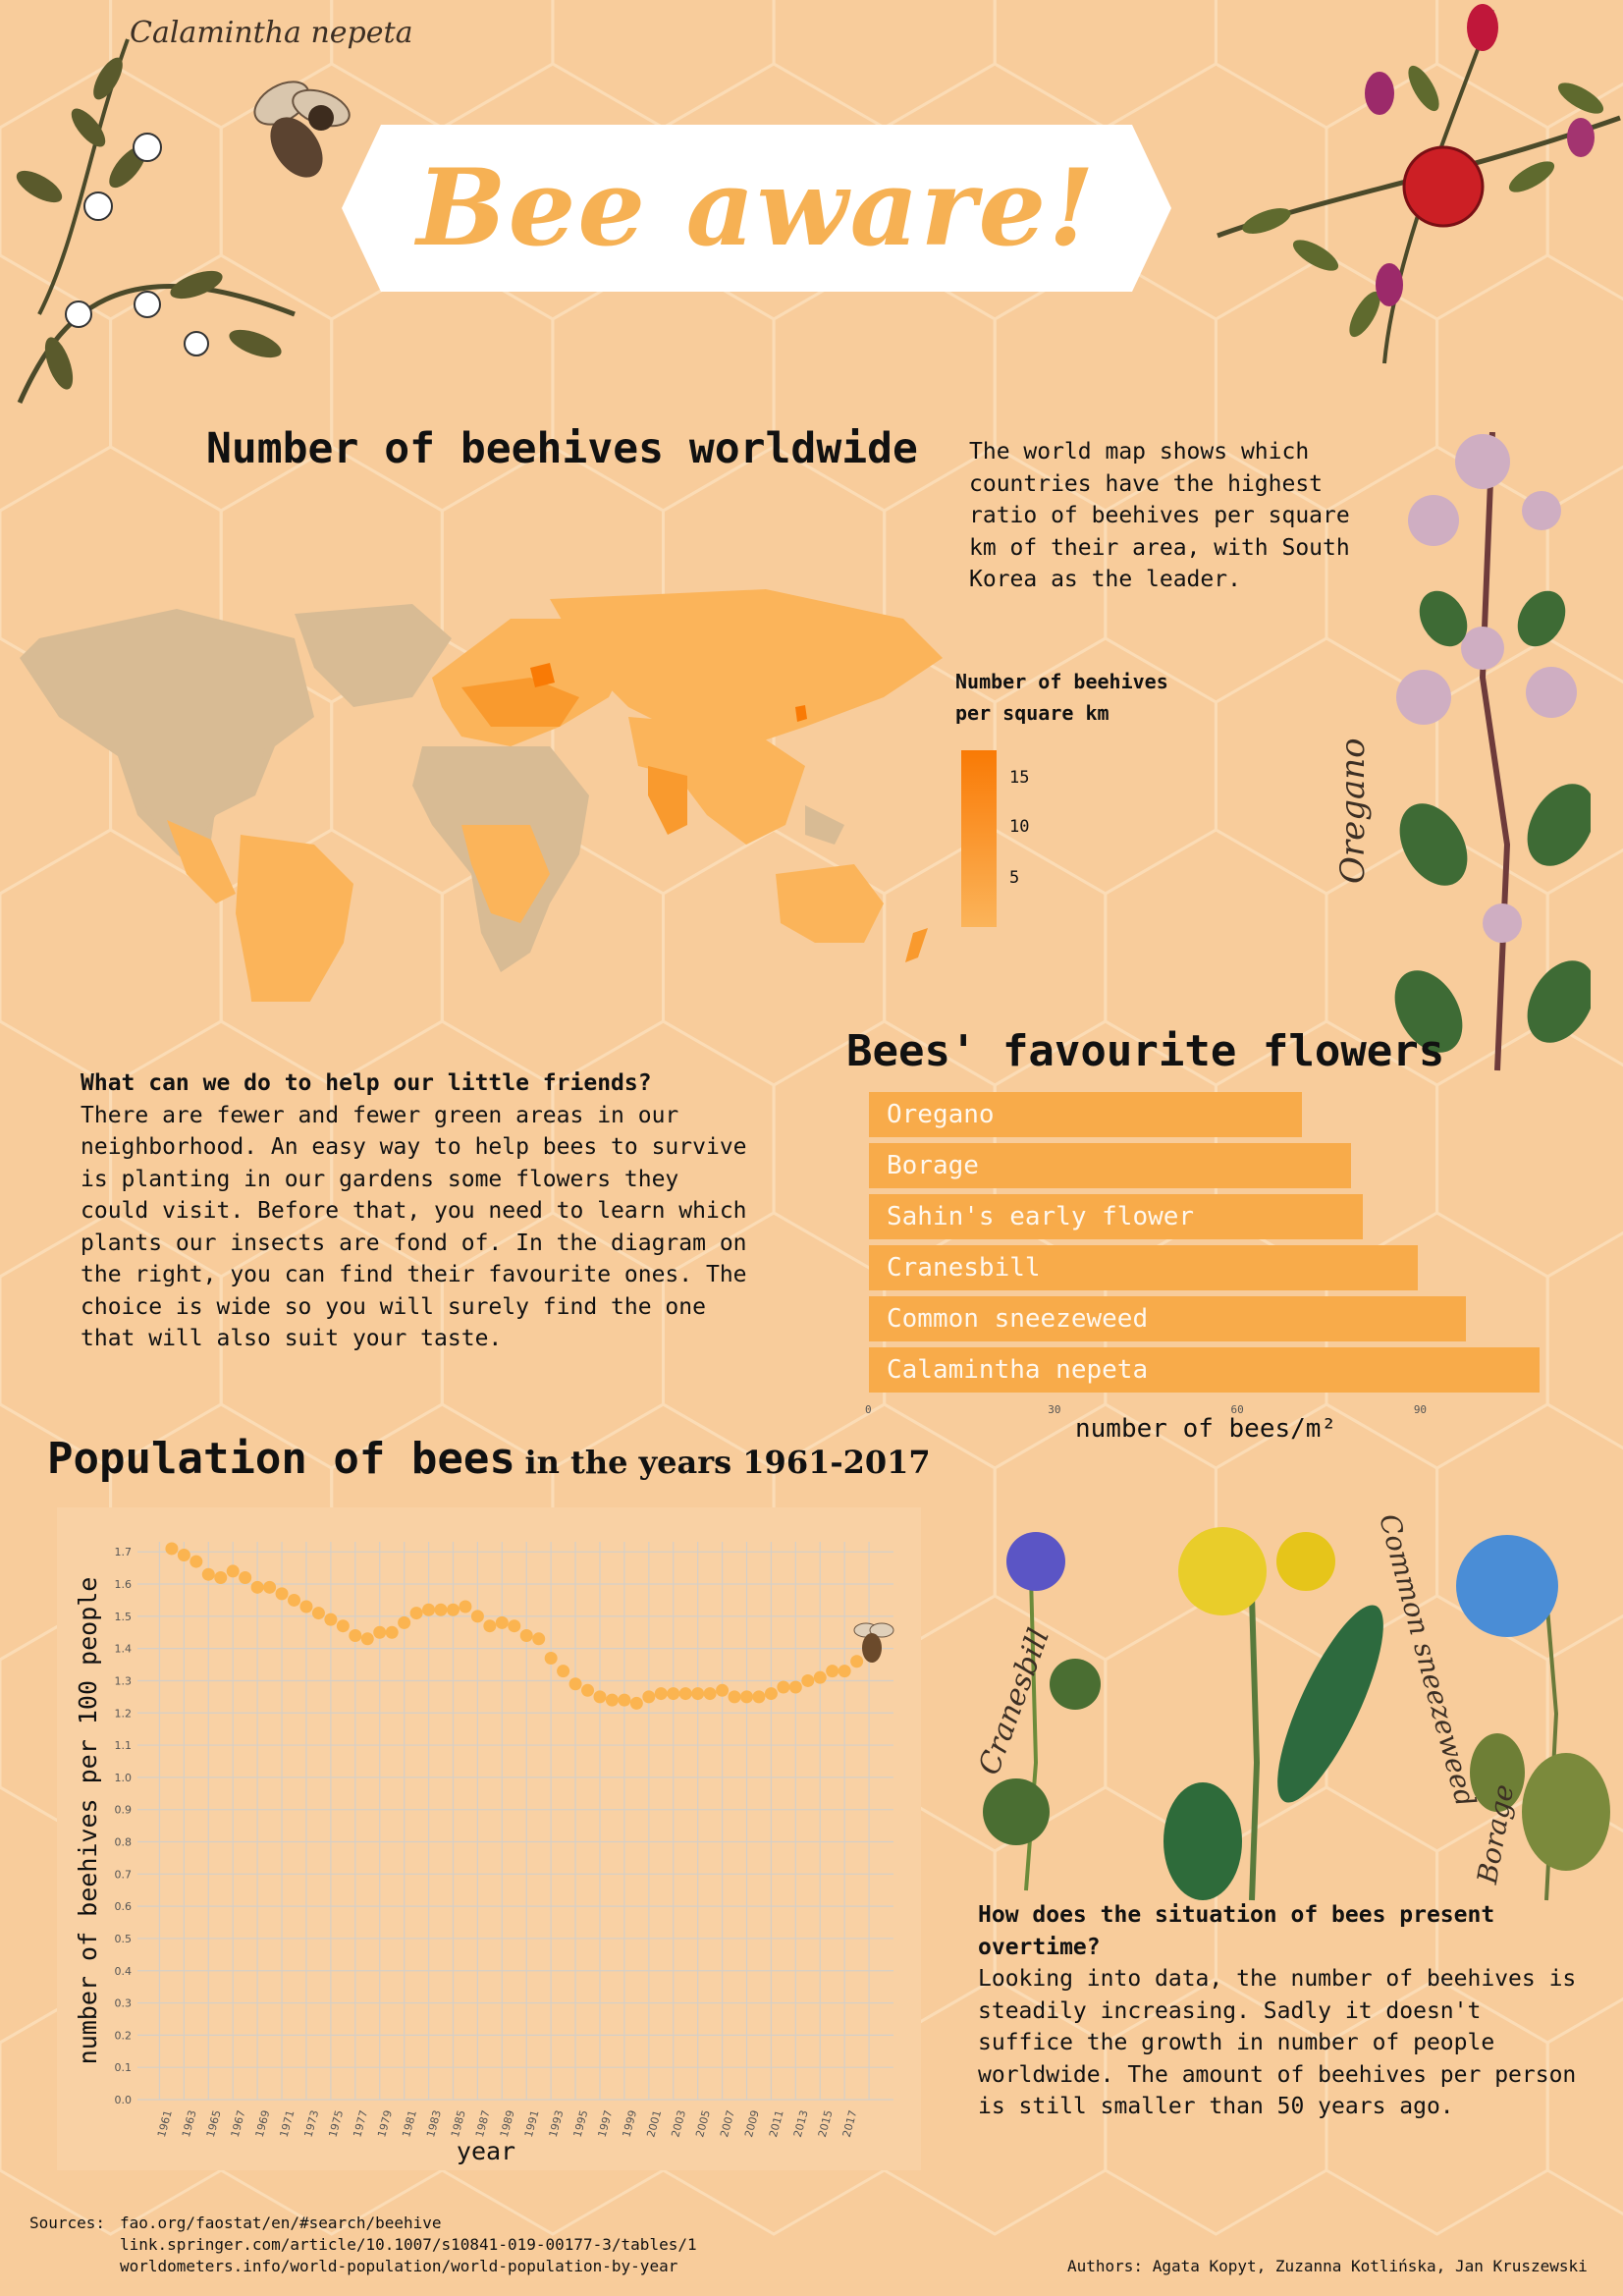  I want to click on map-region-greenland, so click(373, 655).